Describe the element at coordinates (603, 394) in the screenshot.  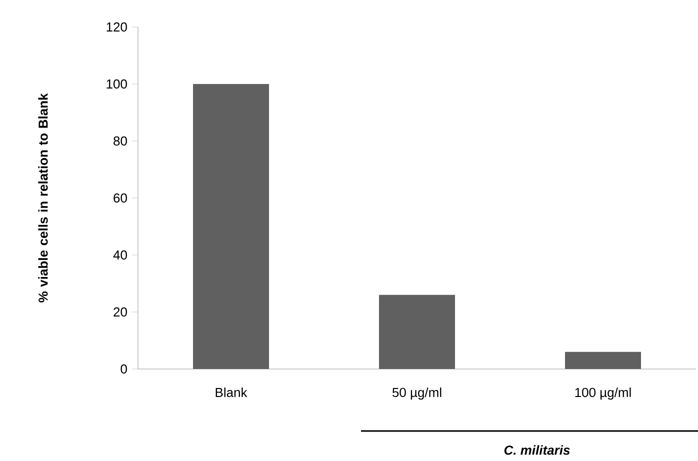
I see `x-tick-label: 100 µg/ml` at that location.